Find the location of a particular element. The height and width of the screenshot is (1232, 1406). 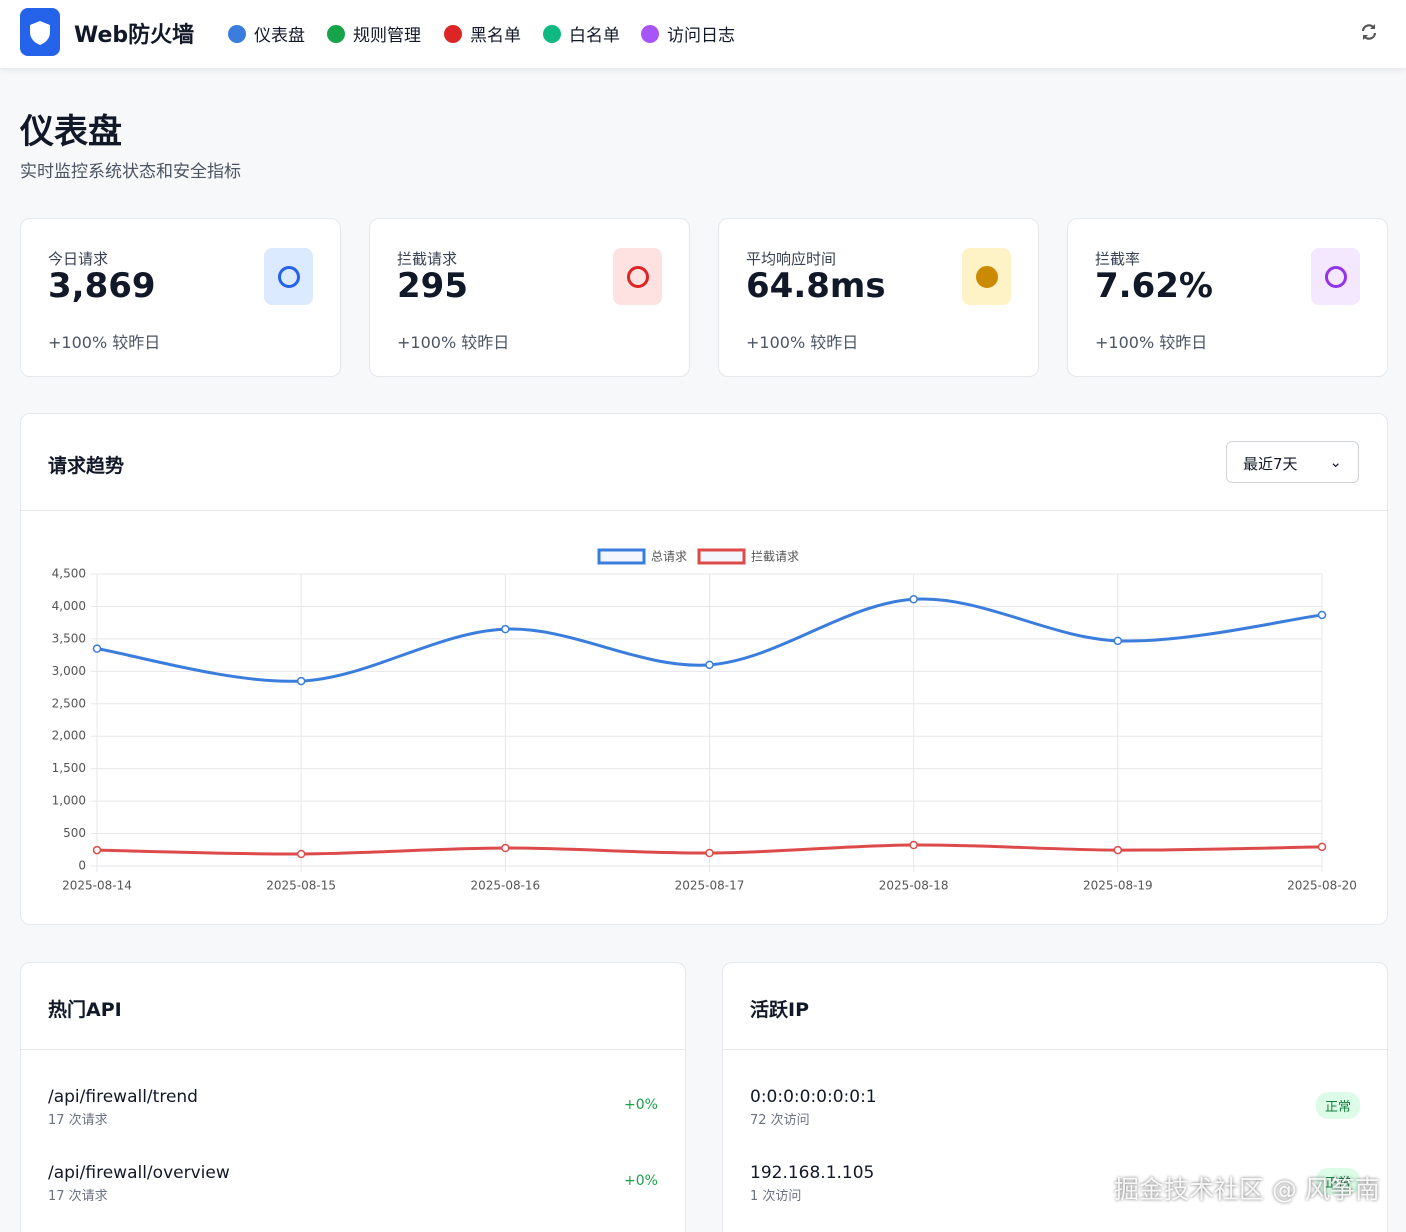

stat-card: 拦截请求 295 +100% 较昨日 is located at coordinates (529, 297).